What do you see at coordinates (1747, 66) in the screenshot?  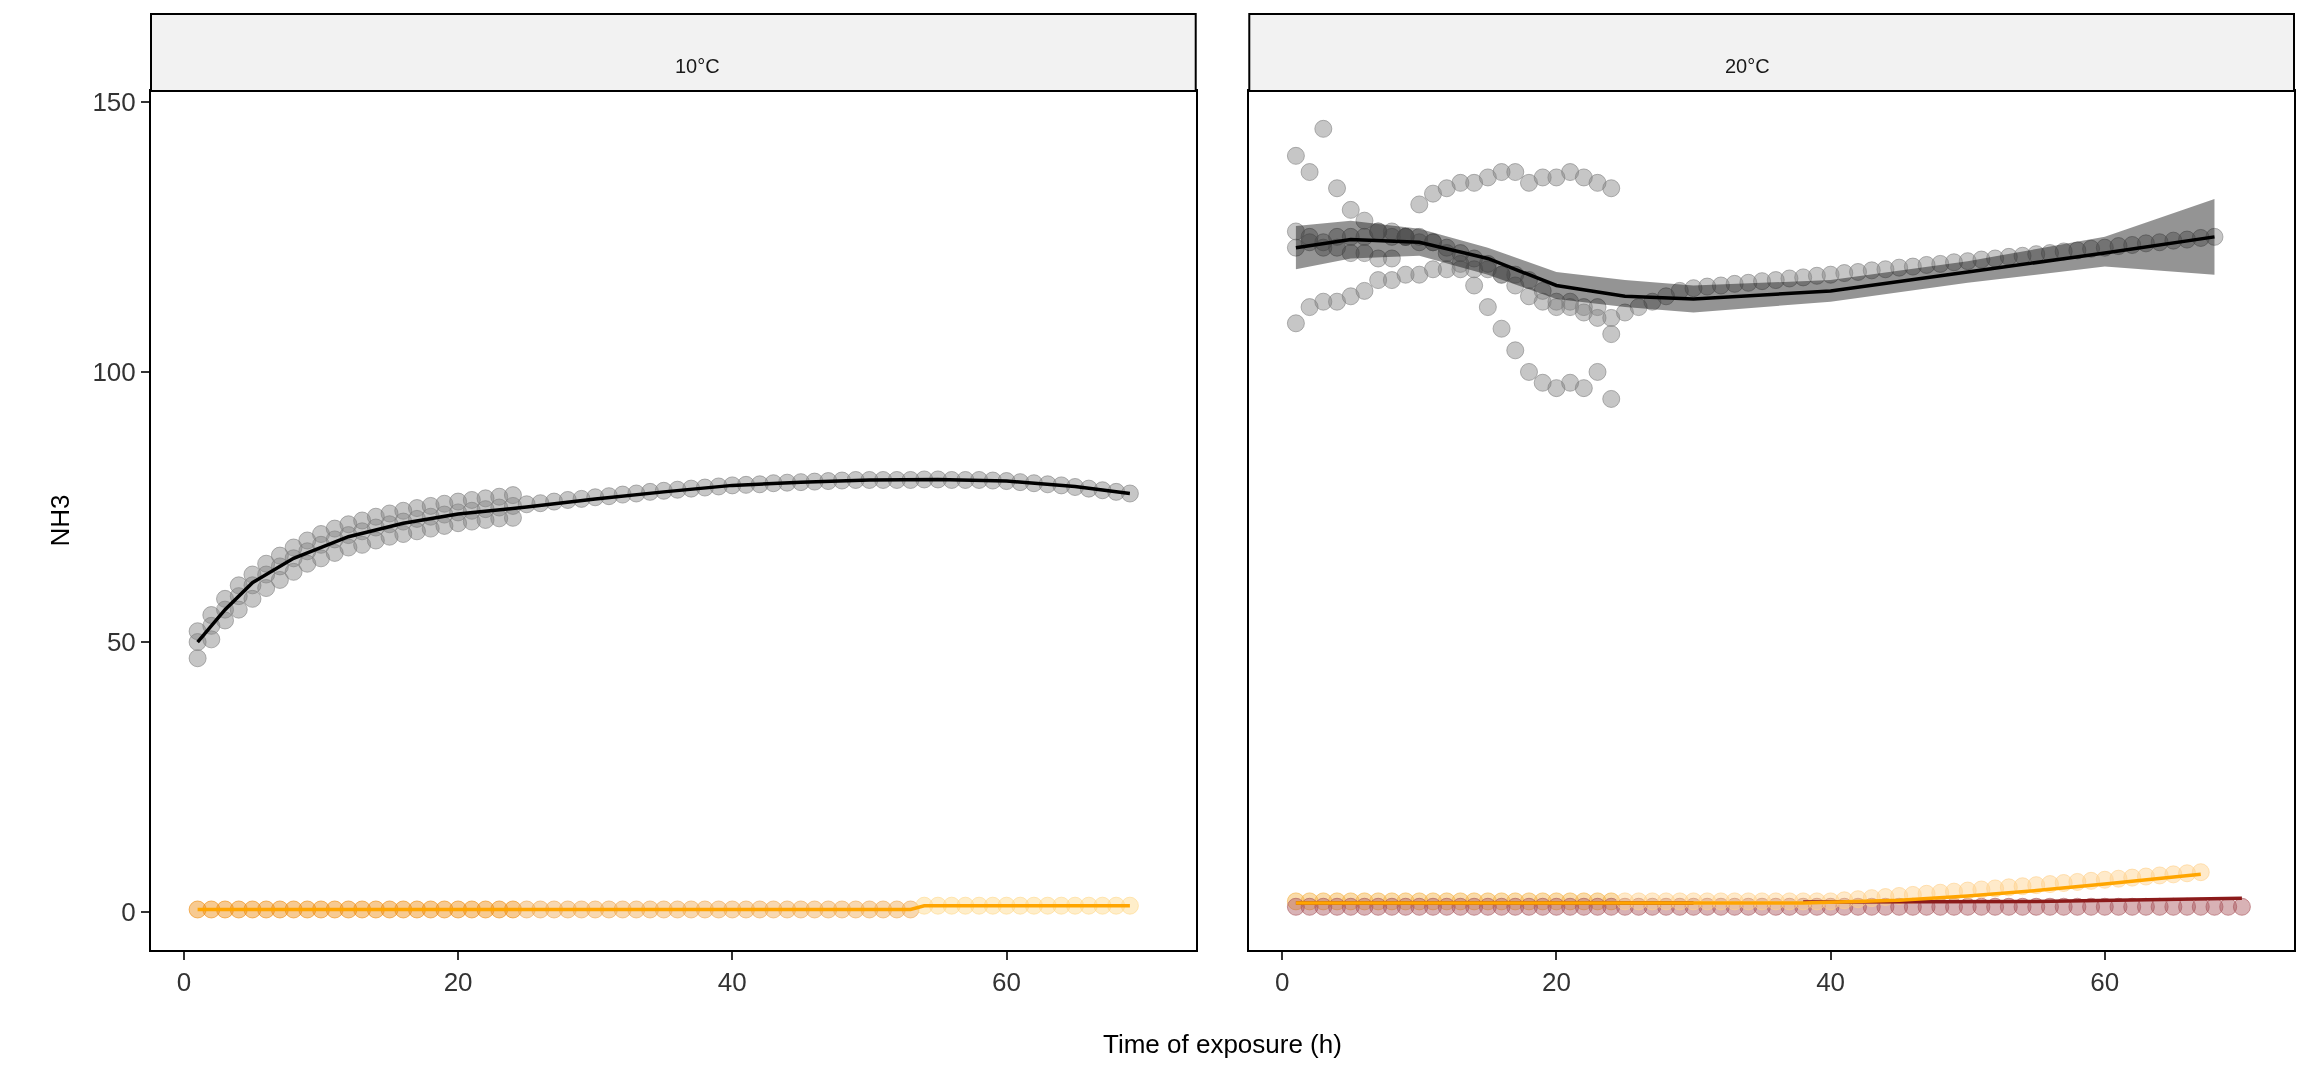 I see `chart-title: 20°C` at bounding box center [1747, 66].